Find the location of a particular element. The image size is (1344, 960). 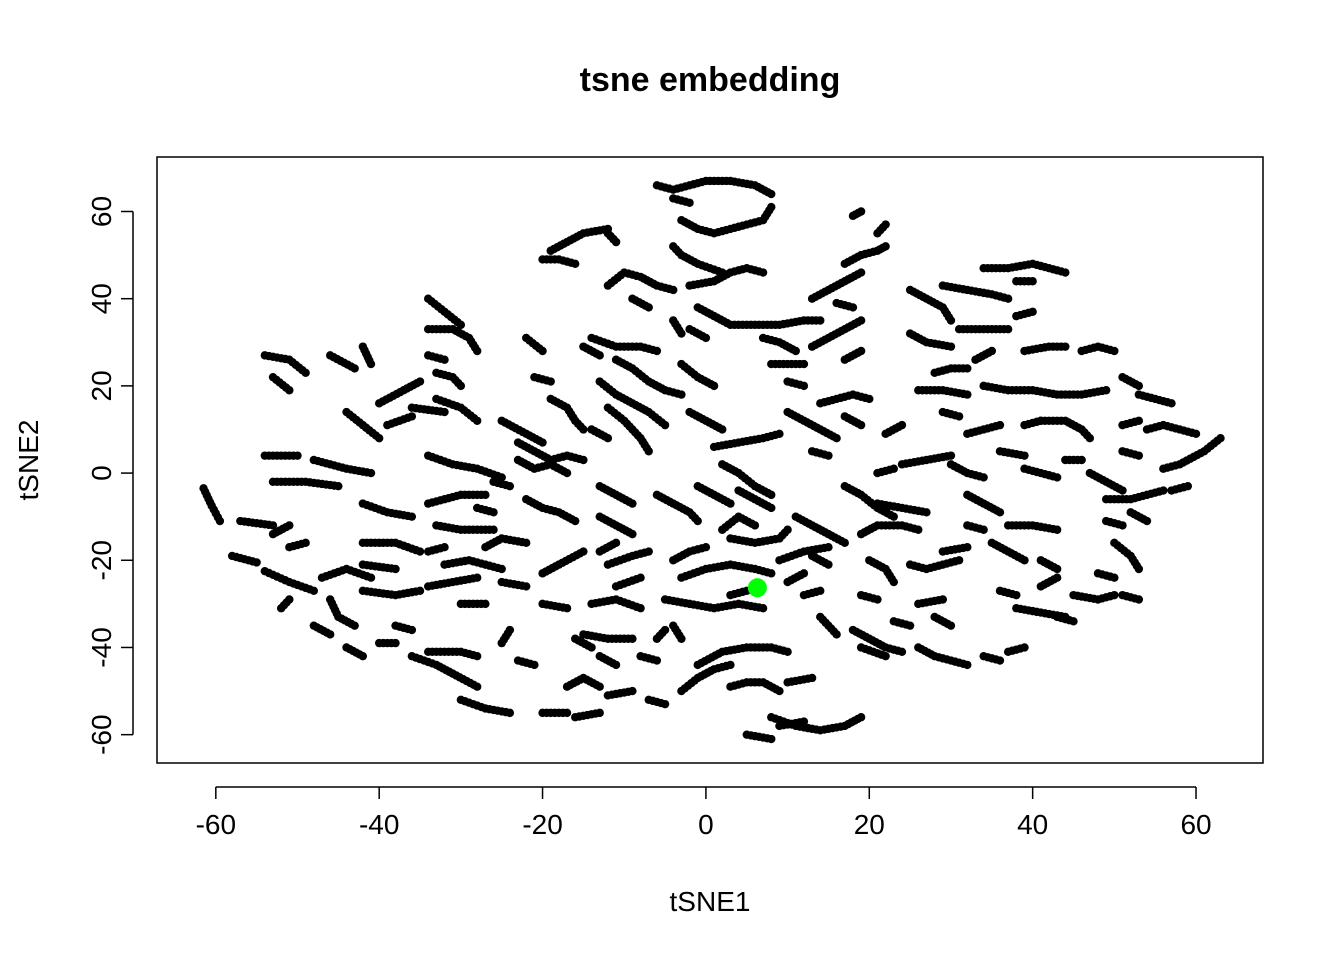

data-point-2056 is located at coordinates (330, 634).